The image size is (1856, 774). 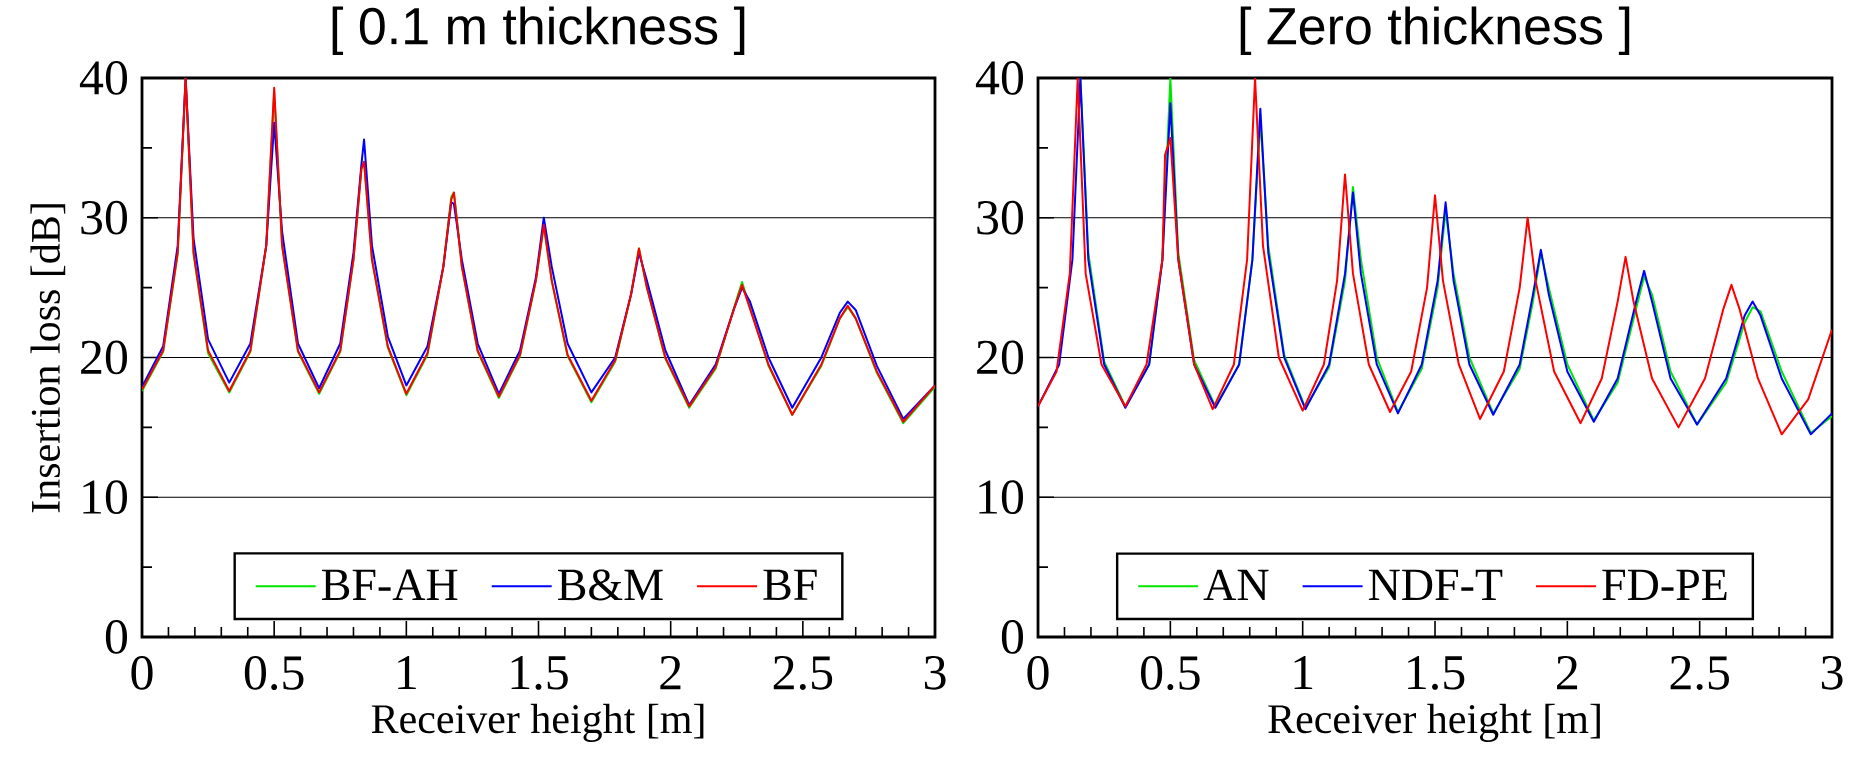 I want to click on chart-title: [ Zero thickness ], so click(x=1435, y=30).